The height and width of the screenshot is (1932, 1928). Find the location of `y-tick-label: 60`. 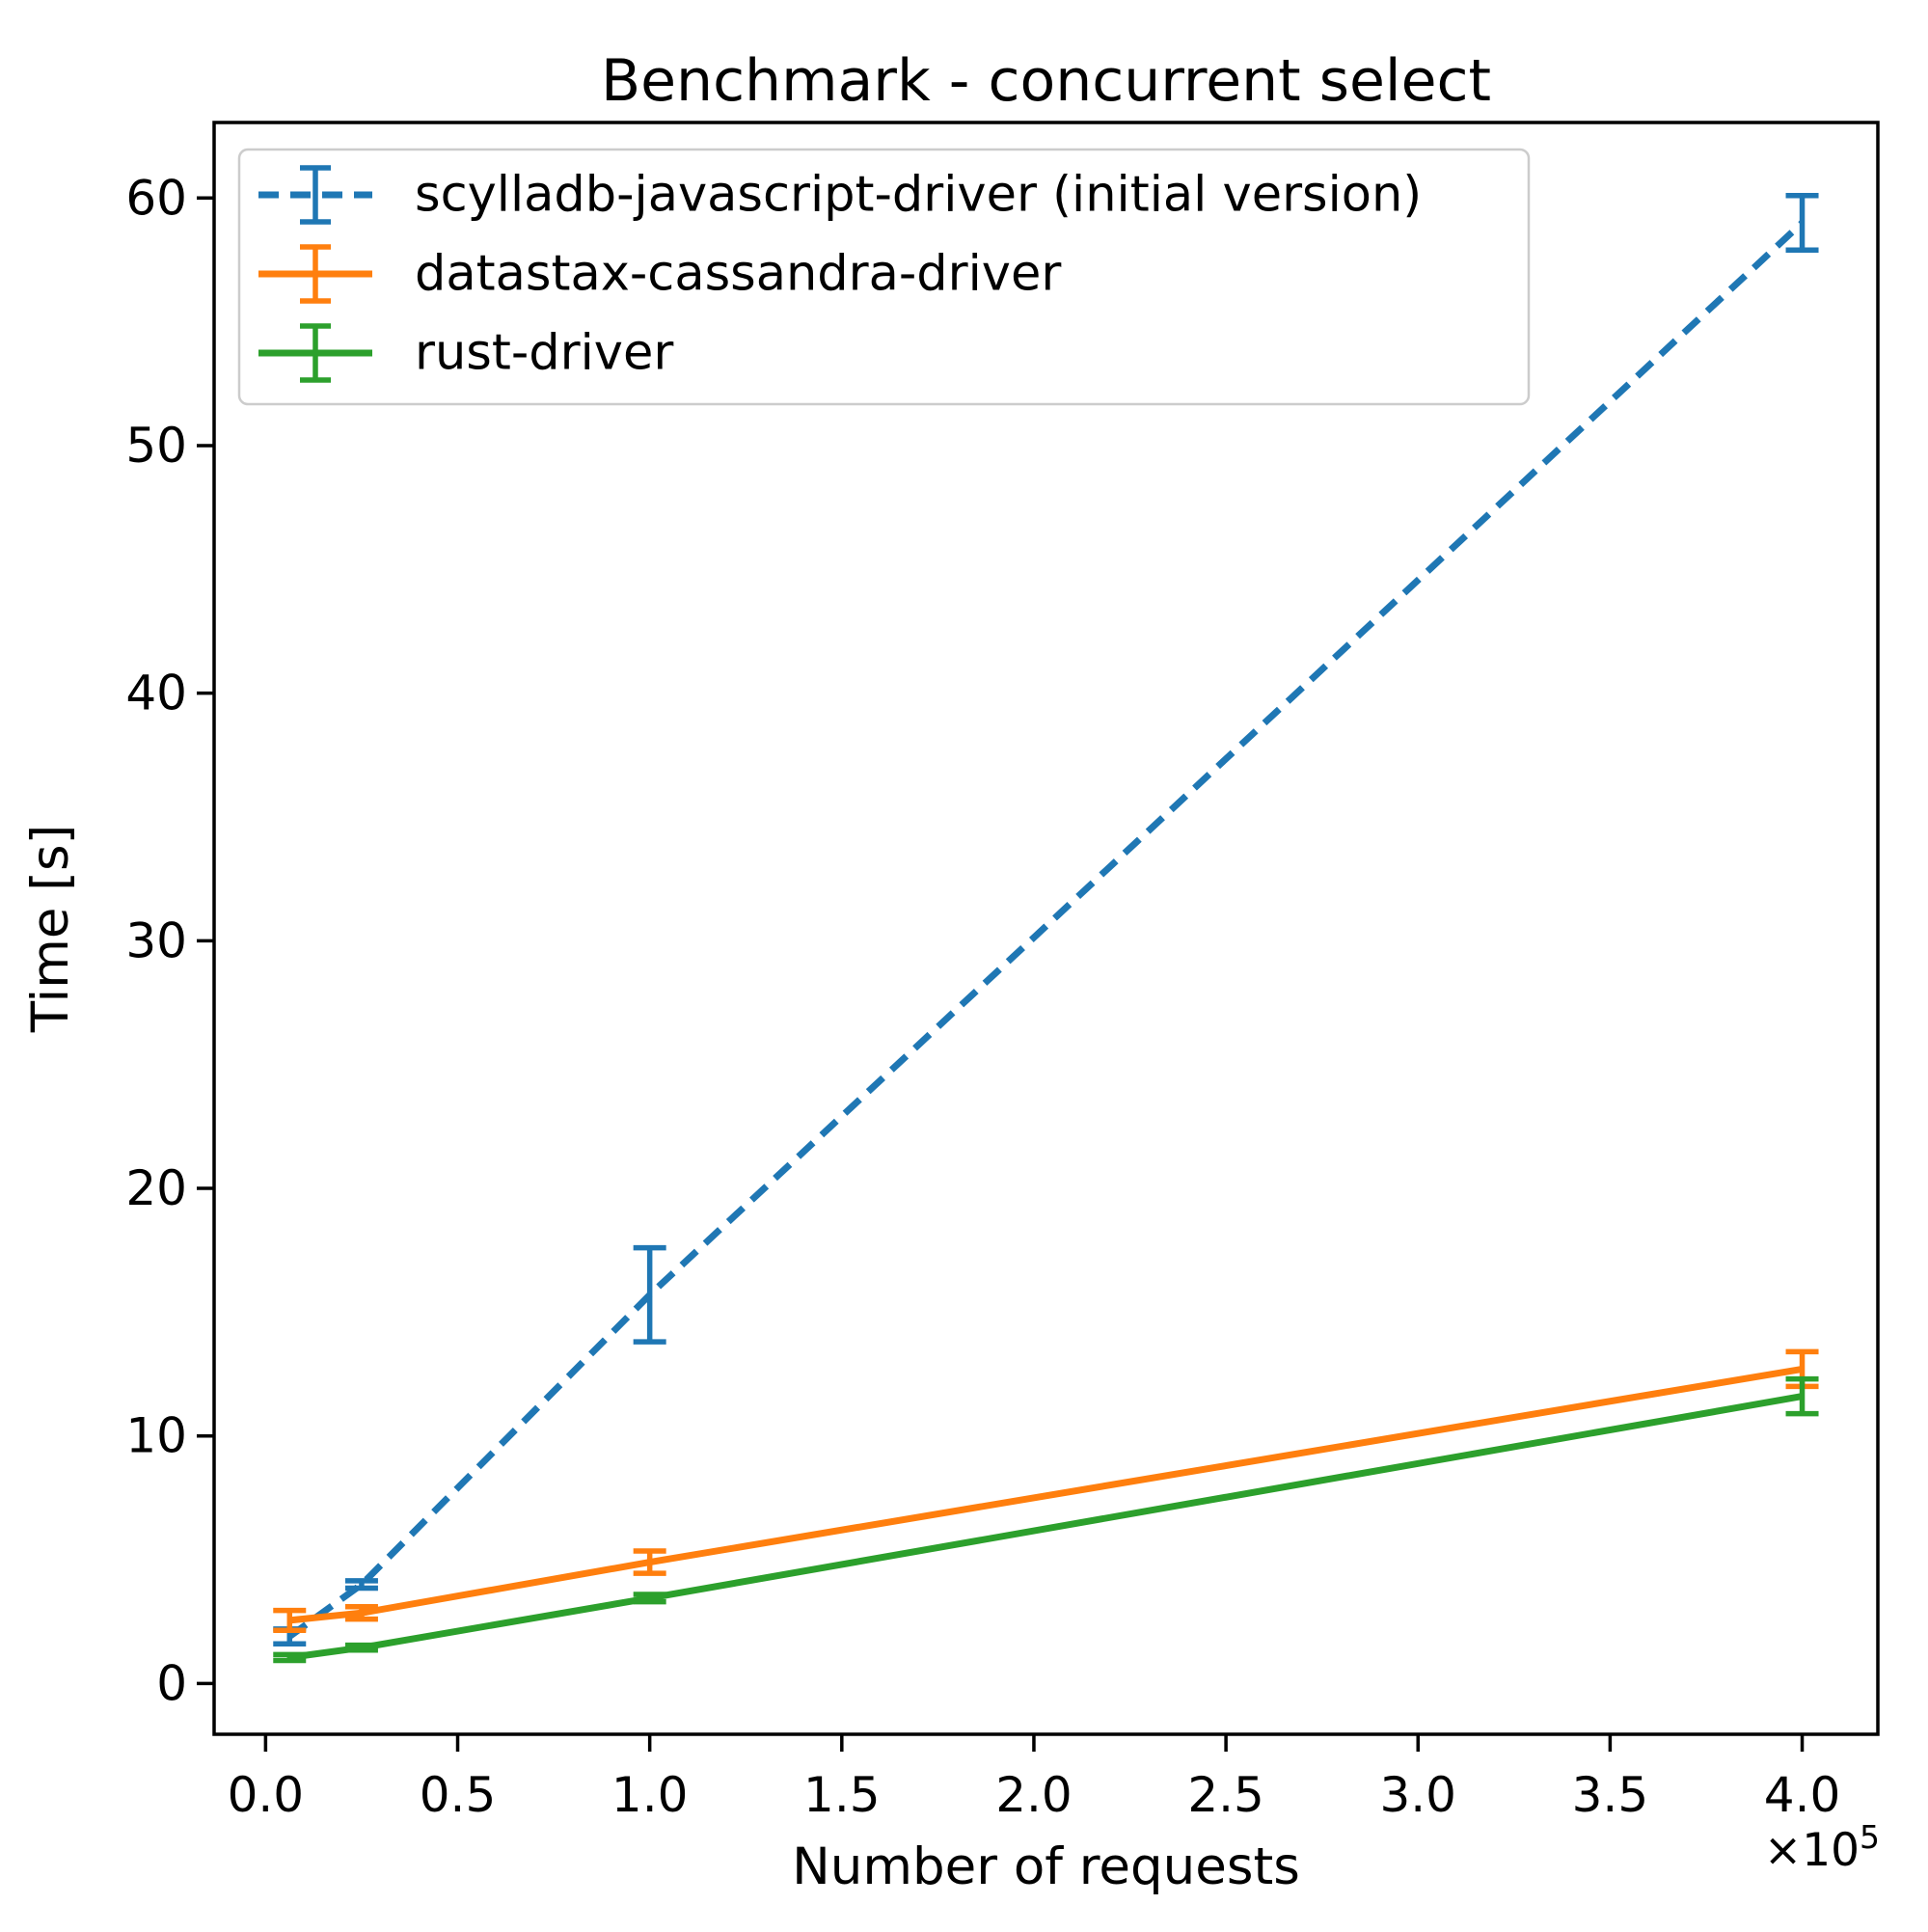

y-tick-label: 60 is located at coordinates (156, 198).